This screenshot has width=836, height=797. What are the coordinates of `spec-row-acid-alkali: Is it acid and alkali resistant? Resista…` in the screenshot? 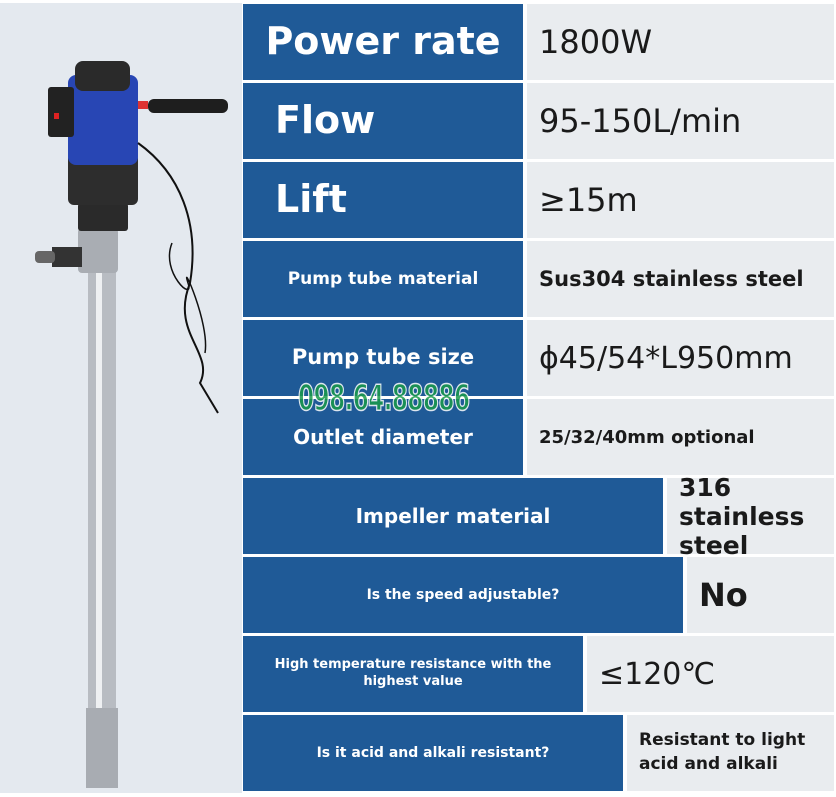 It's located at (538, 753).